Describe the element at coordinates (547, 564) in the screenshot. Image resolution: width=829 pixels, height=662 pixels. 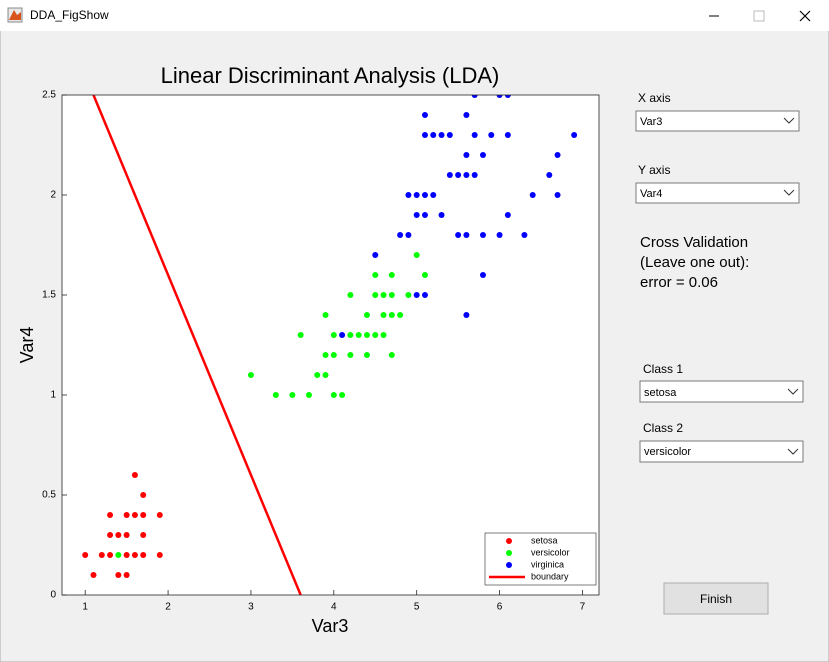
I see `legend-label: virginica` at that location.